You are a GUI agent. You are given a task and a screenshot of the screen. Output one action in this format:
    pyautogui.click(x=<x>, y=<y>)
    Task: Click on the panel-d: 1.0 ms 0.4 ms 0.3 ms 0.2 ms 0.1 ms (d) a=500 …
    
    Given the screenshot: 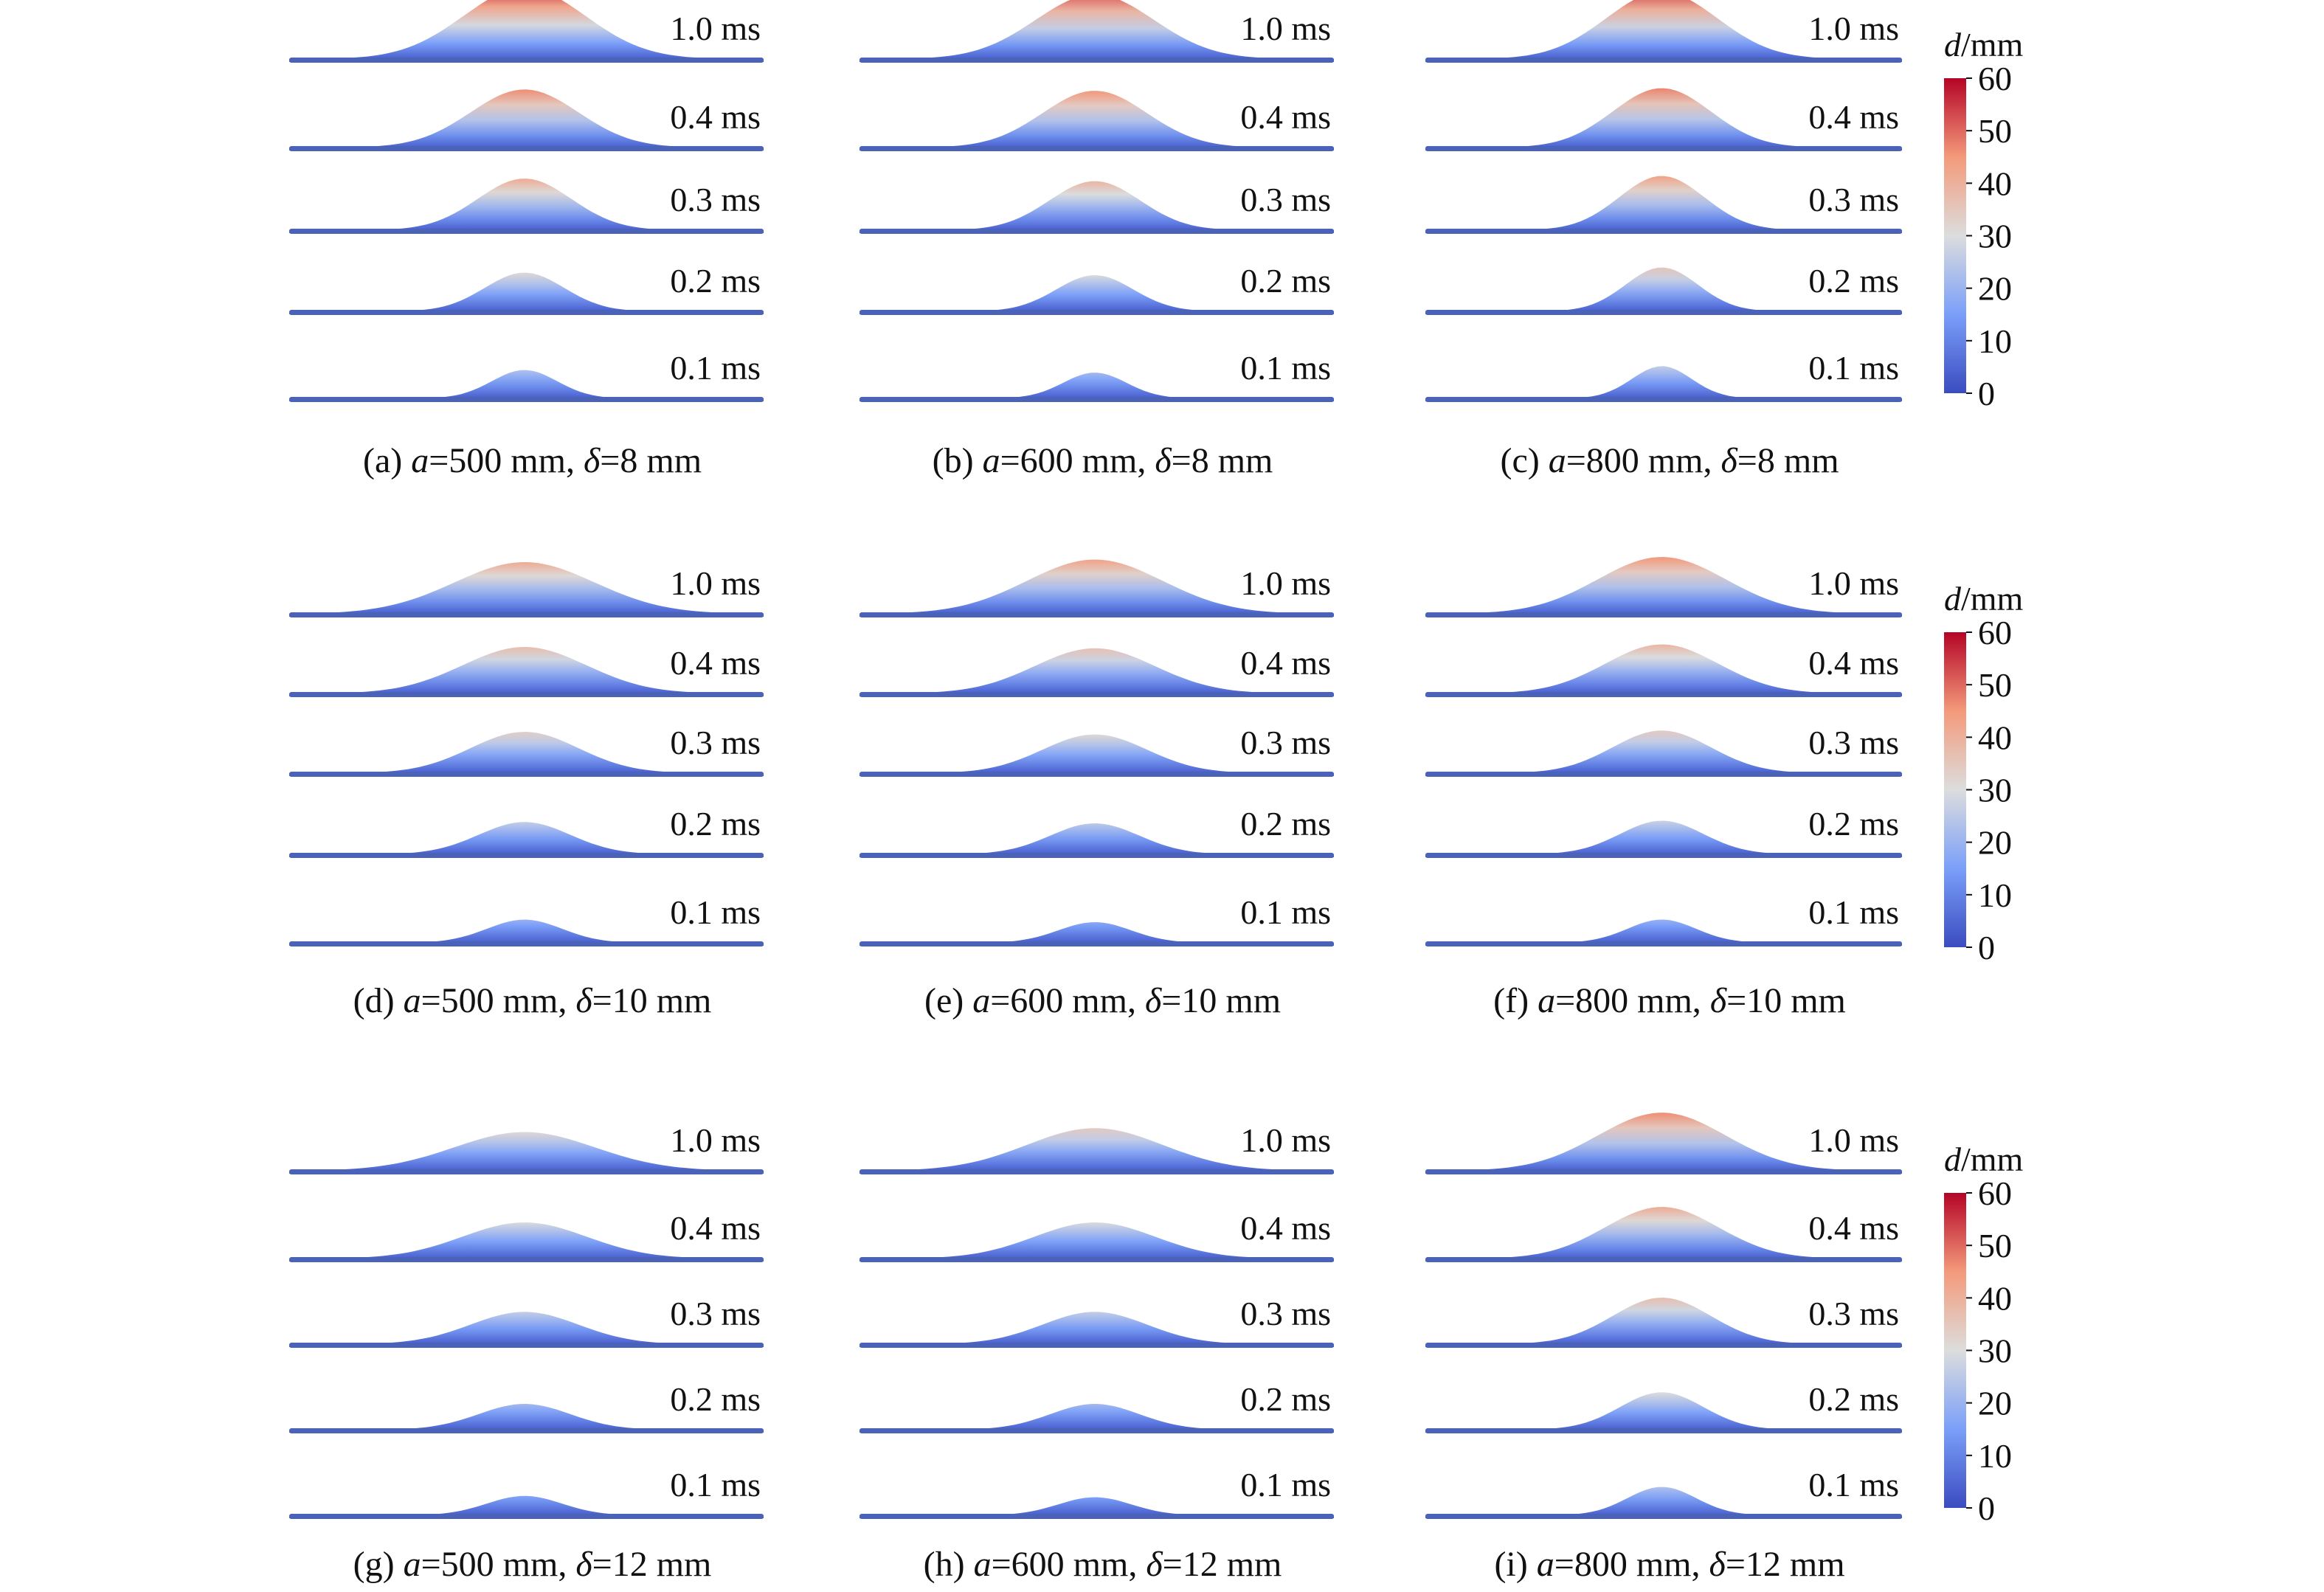 What is the action you would take?
    pyautogui.click(x=526, y=791)
    